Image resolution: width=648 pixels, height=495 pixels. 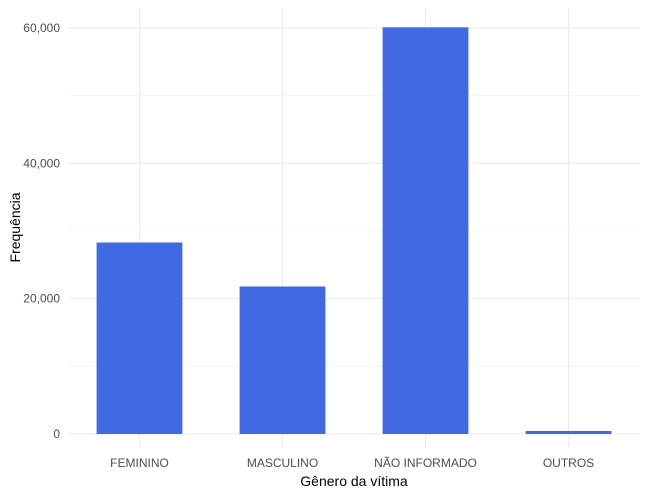 I want to click on x-tick-label: FEMININO, so click(x=139, y=463).